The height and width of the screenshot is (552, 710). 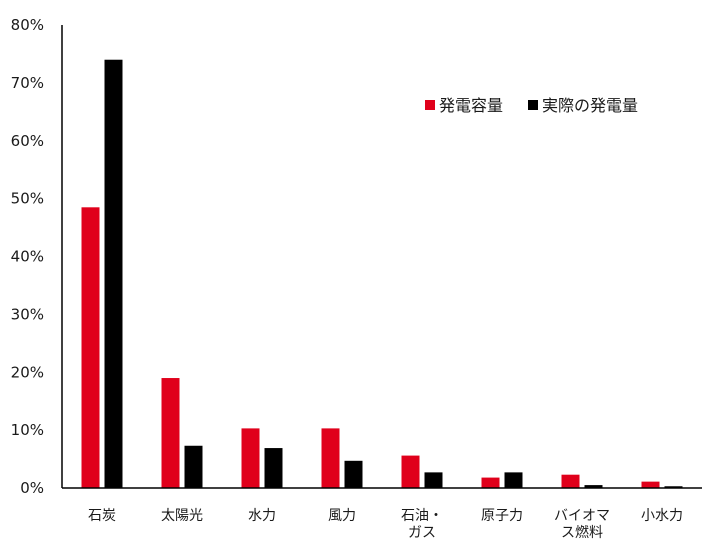 What do you see at coordinates (27, 430) in the screenshot?
I see `y-tick-label: 10%` at bounding box center [27, 430].